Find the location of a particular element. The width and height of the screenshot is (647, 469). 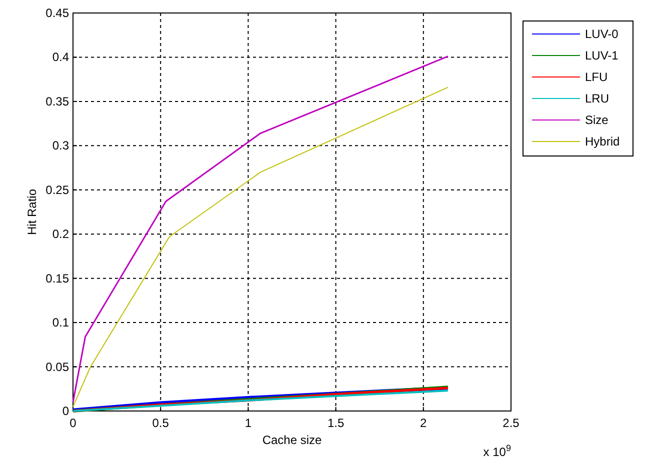

legend-label: Hybrid is located at coordinates (602, 141).